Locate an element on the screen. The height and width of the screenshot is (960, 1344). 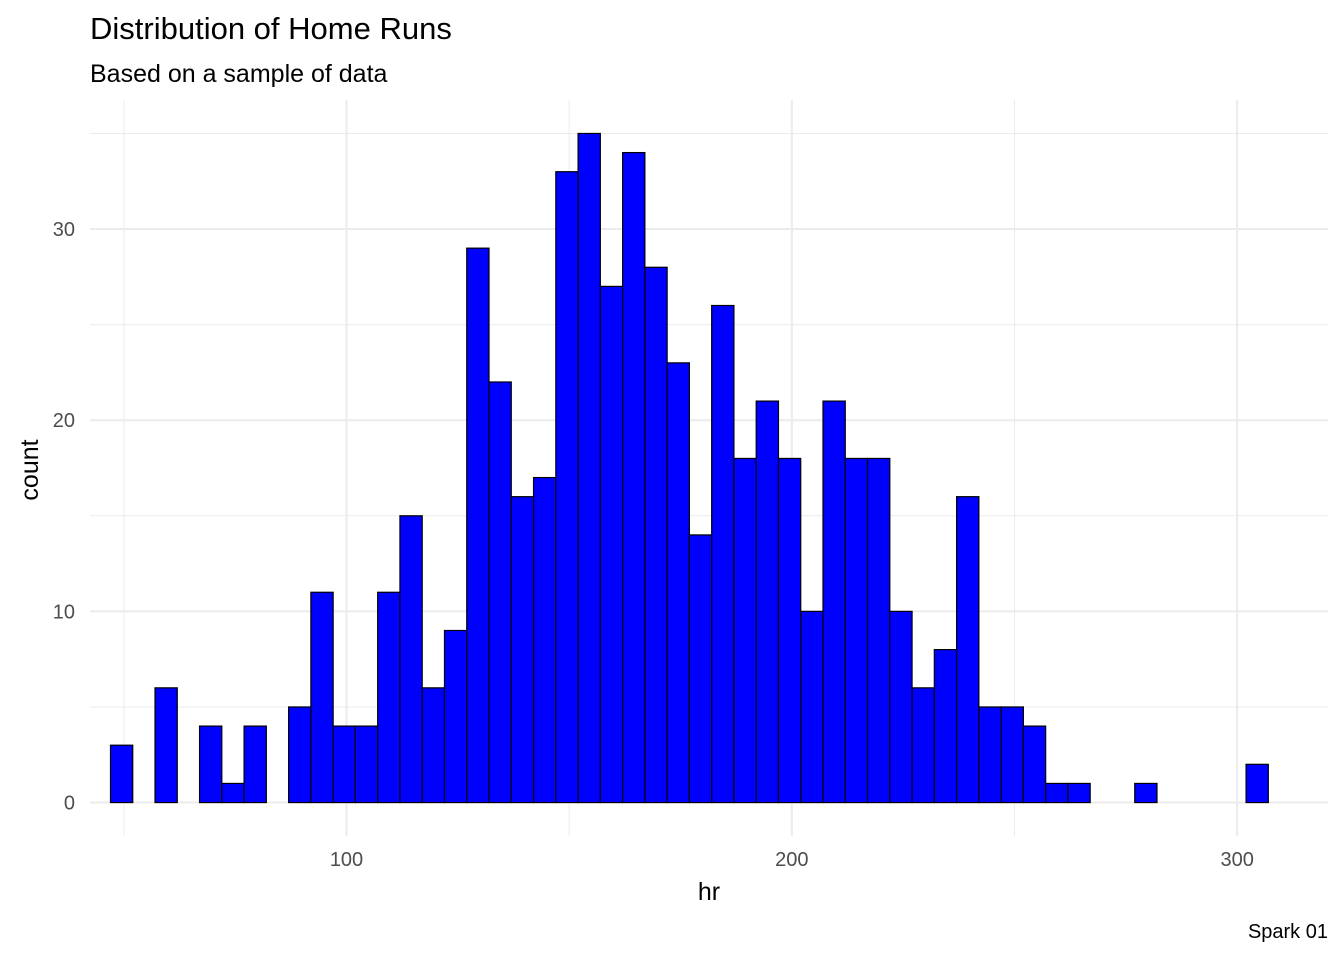
y-tick-label: 10 is located at coordinates (64, 612).